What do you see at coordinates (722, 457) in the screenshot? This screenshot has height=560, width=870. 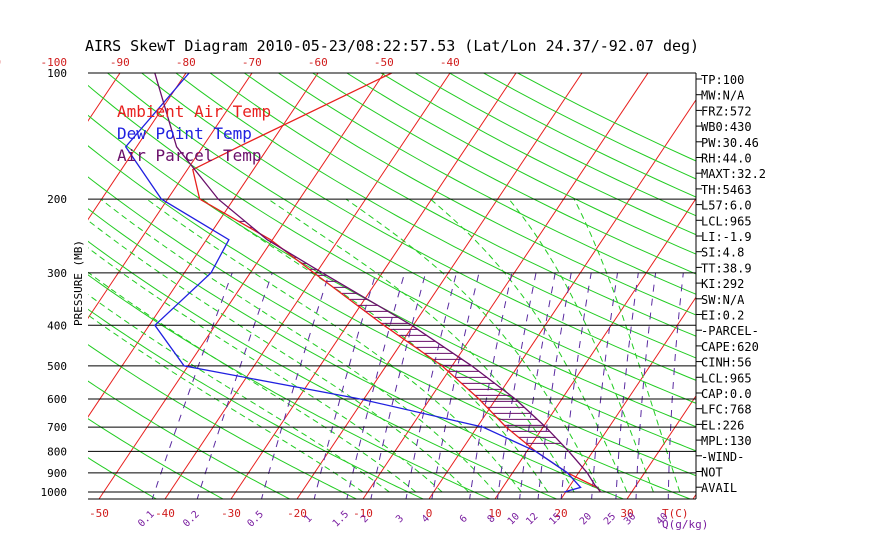 I see `index-value: -WIND-` at bounding box center [722, 457].